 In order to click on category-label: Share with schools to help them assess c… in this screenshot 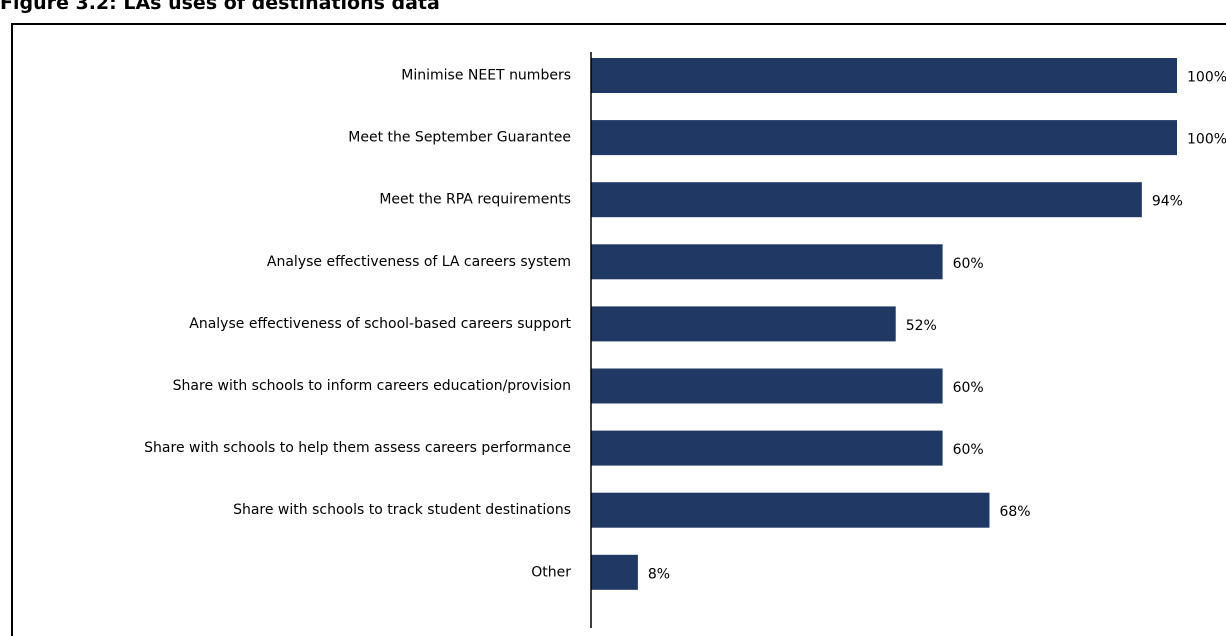, I will do `click(357, 448)`.